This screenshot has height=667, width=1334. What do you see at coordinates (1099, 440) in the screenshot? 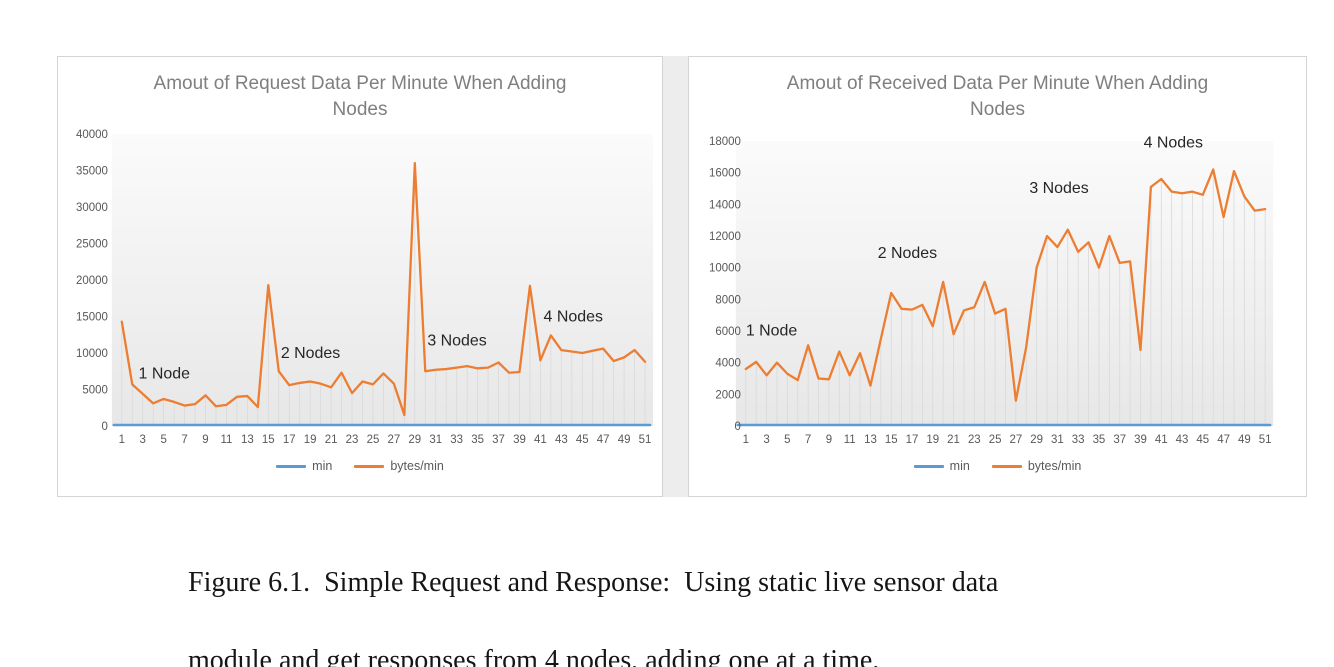
I see `svg-text: 35` at bounding box center [1099, 440].